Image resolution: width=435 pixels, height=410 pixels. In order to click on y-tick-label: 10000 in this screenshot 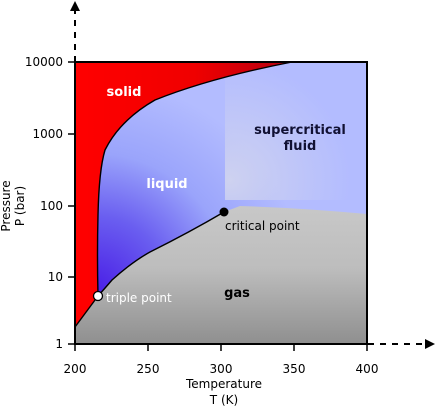, I will do `click(44, 62)`.